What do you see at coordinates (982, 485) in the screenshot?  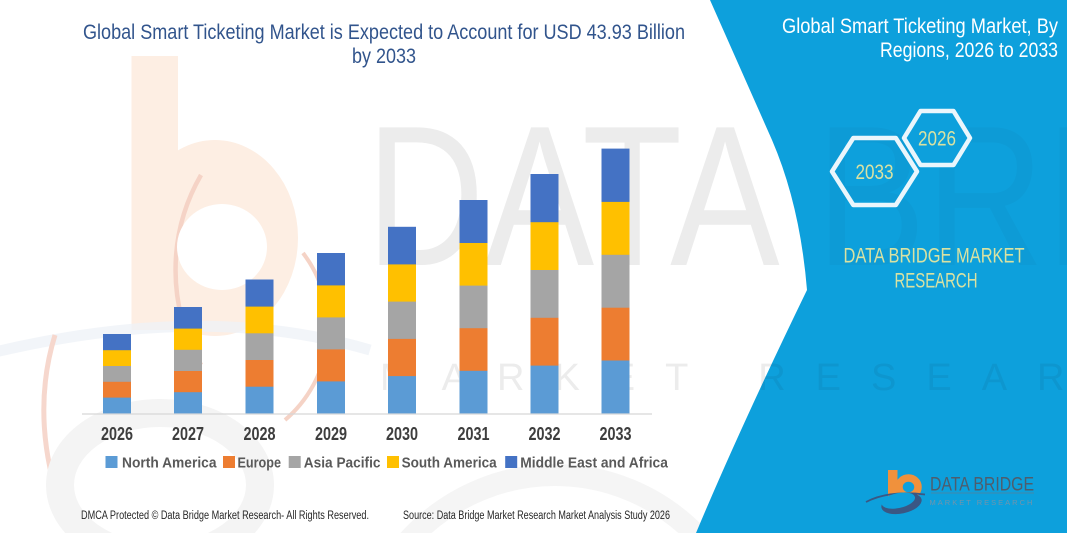 I see `svg-text: DATA BRIDGE` at bounding box center [982, 485].